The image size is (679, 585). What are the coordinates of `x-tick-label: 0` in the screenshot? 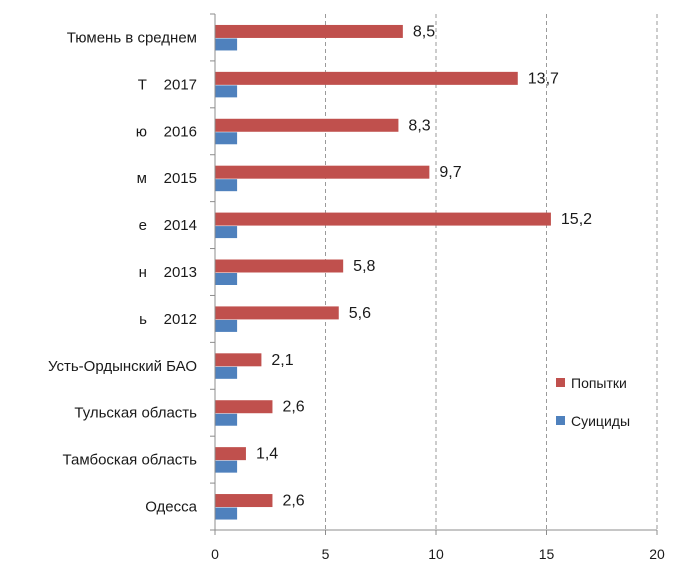 It's located at (215, 554).